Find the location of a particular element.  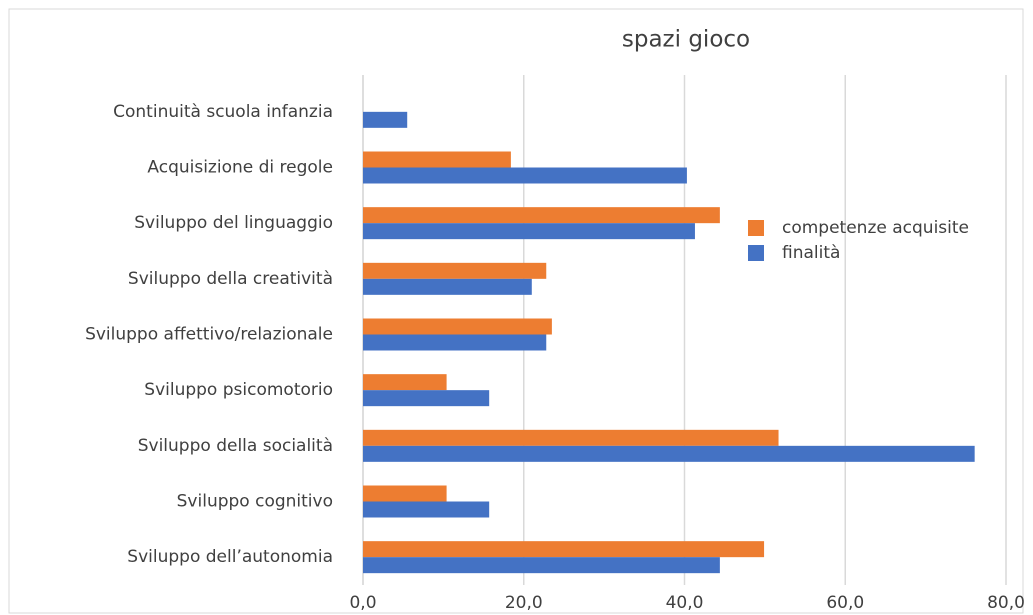

y-tick-label: Acquisizione di regole is located at coordinates (240, 168).